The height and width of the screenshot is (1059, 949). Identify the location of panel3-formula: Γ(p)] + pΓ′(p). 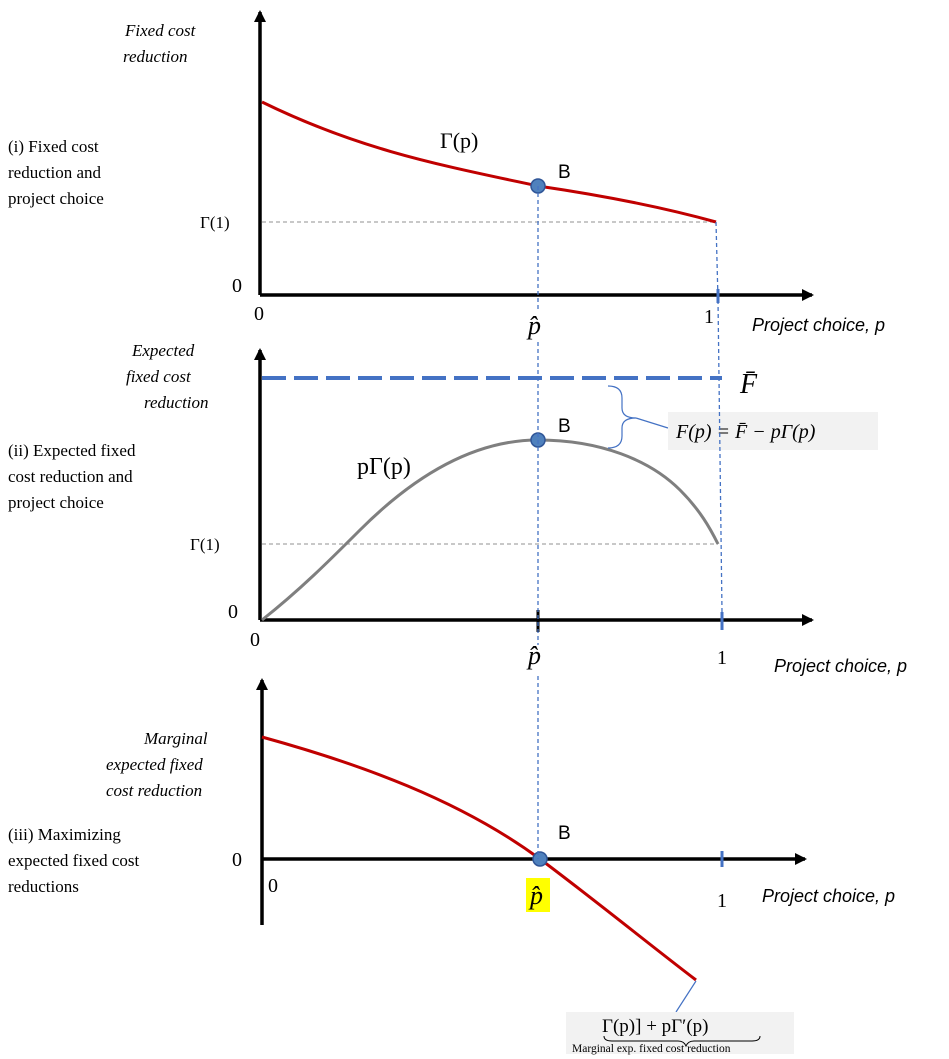
(655, 1026).